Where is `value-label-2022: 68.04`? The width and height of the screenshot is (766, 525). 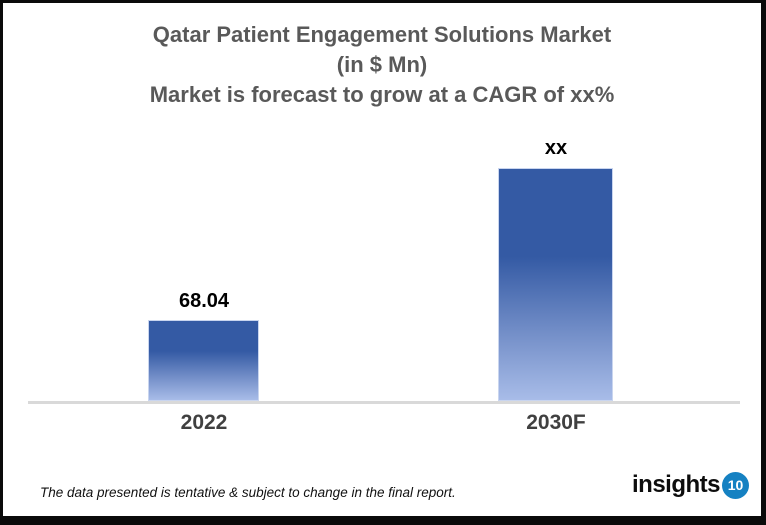
value-label-2022: 68.04 is located at coordinates (204, 301).